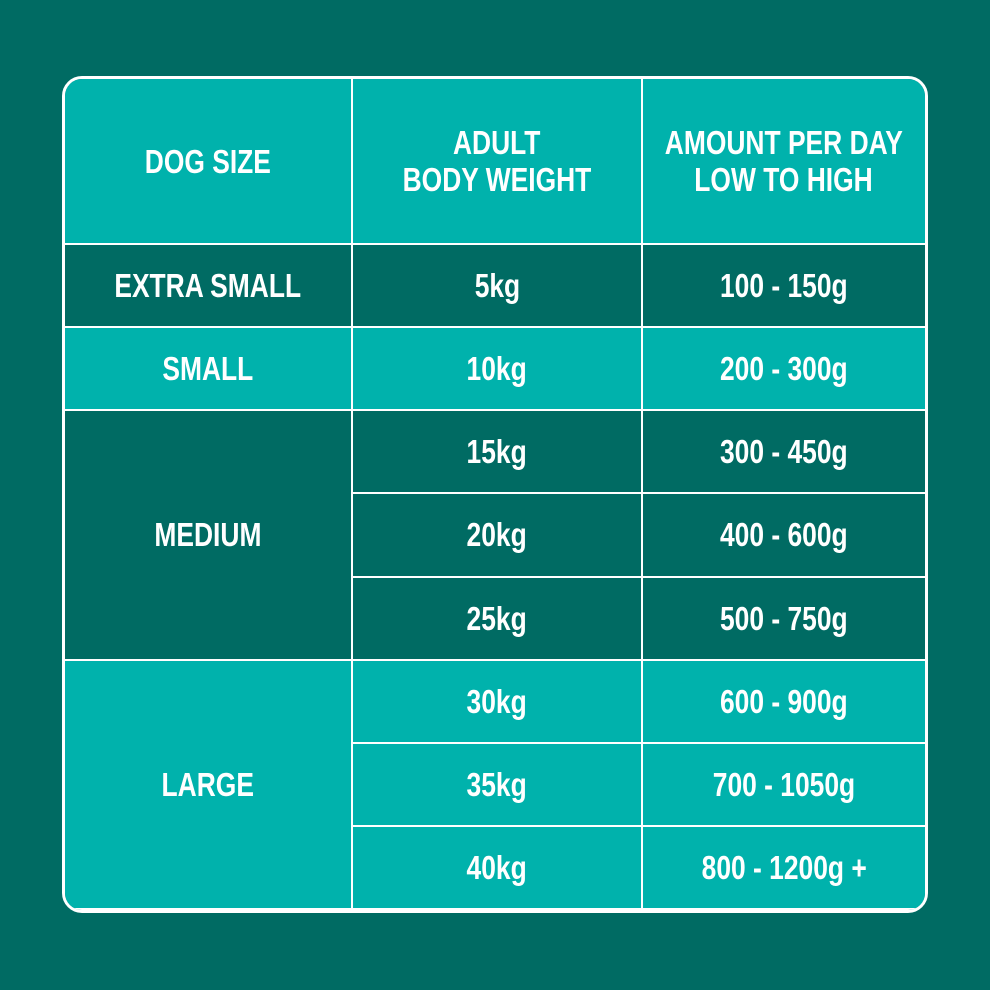 This screenshot has width=990, height=990. I want to click on cell-text: 25kg, so click(497, 618).